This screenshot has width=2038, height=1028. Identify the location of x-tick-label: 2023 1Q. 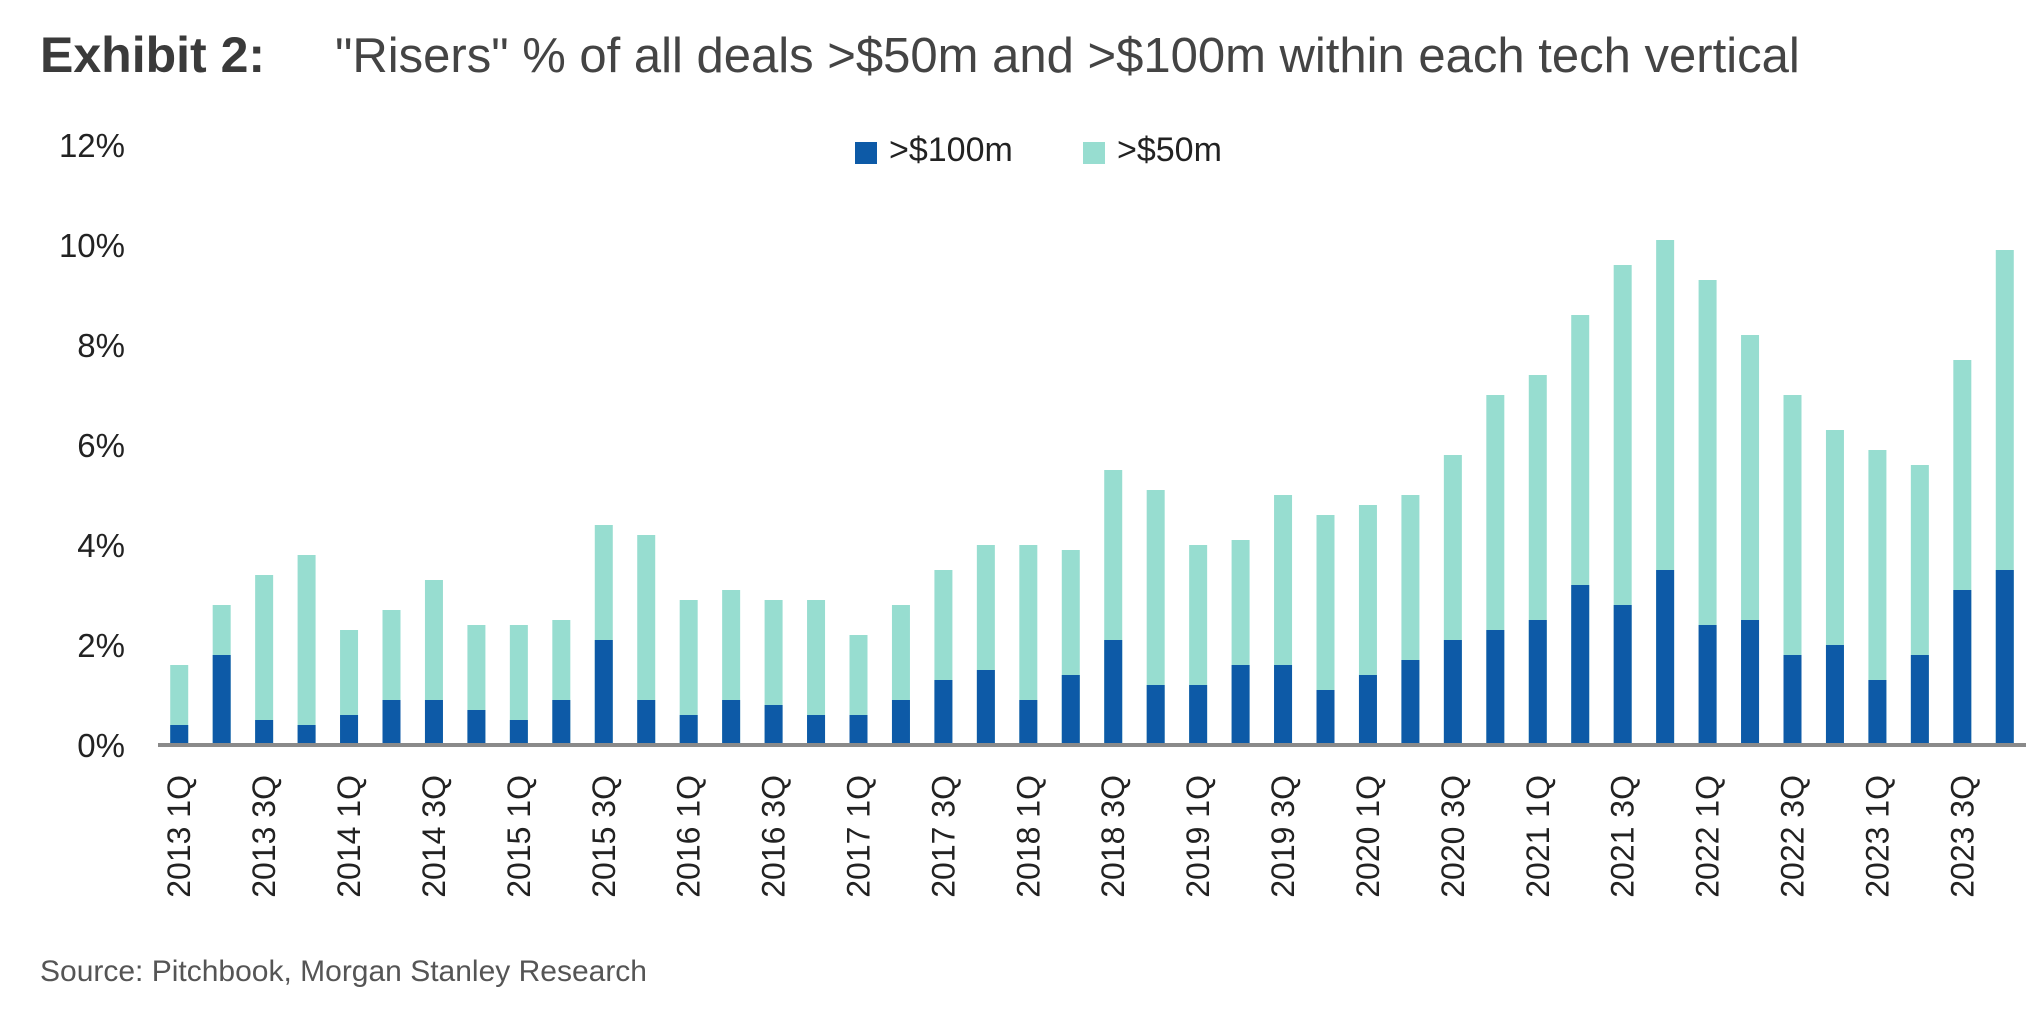
(1877, 836).